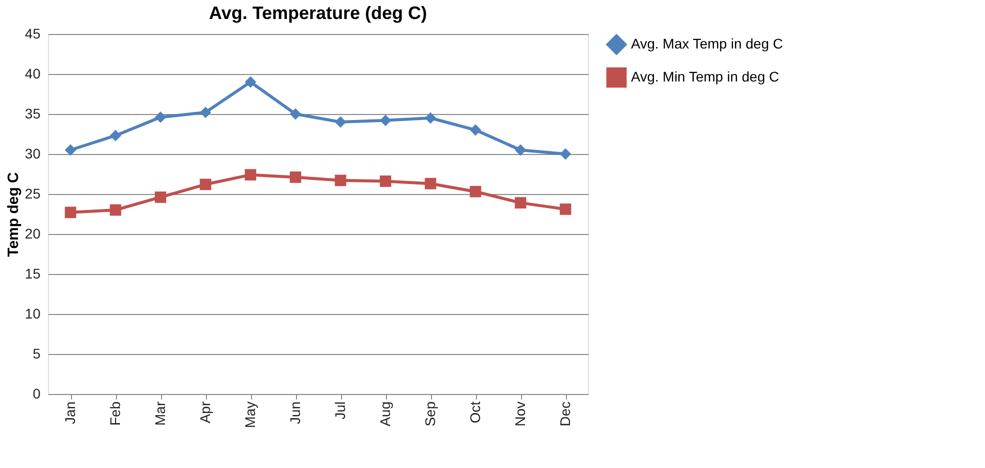  Describe the element at coordinates (32, 234) in the screenshot. I see `y-tick-label: 20` at that location.